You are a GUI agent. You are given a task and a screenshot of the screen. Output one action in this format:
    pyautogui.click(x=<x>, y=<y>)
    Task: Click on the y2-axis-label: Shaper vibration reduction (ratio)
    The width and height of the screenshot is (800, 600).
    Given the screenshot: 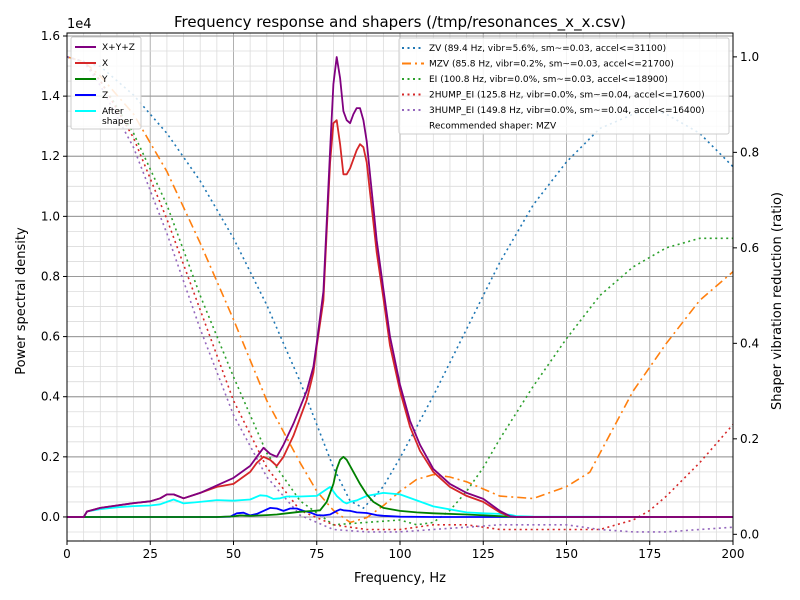 What is the action you would take?
    pyautogui.click(x=777, y=301)
    